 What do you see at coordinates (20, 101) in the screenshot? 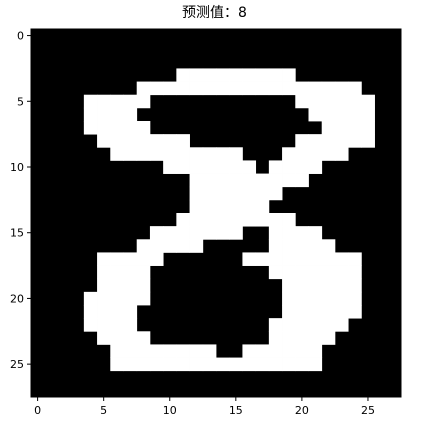
I see `y-tick-label: 5` at bounding box center [20, 101].